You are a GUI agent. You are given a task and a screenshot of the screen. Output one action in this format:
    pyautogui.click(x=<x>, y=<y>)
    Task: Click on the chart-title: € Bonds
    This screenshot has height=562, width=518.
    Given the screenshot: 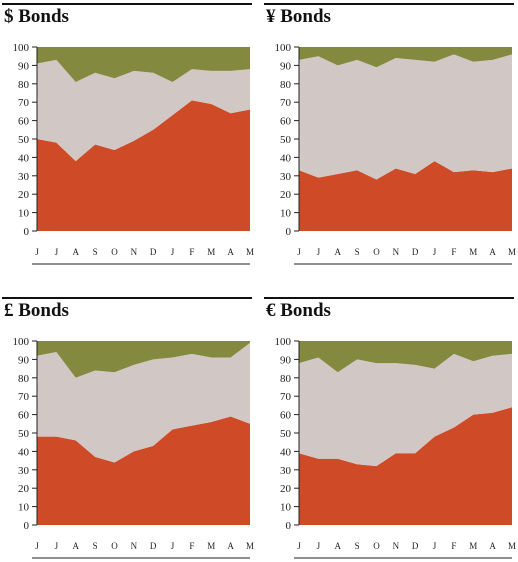 What is the action you would take?
    pyautogui.click(x=298, y=310)
    